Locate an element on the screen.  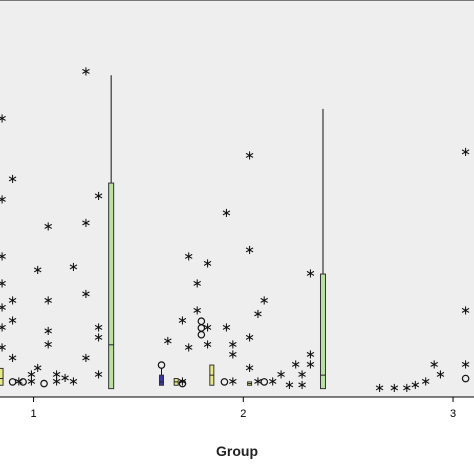
x-axis-label: Group is located at coordinates (237, 451).